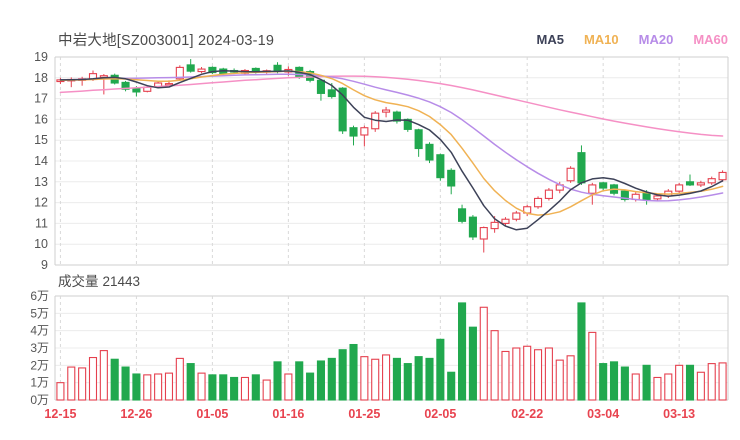 Image resolution: width=740 pixels, height=440 pixels. I want to click on chart-title: 中岩大地[SZ003001] 2024-03-19, so click(166, 39).